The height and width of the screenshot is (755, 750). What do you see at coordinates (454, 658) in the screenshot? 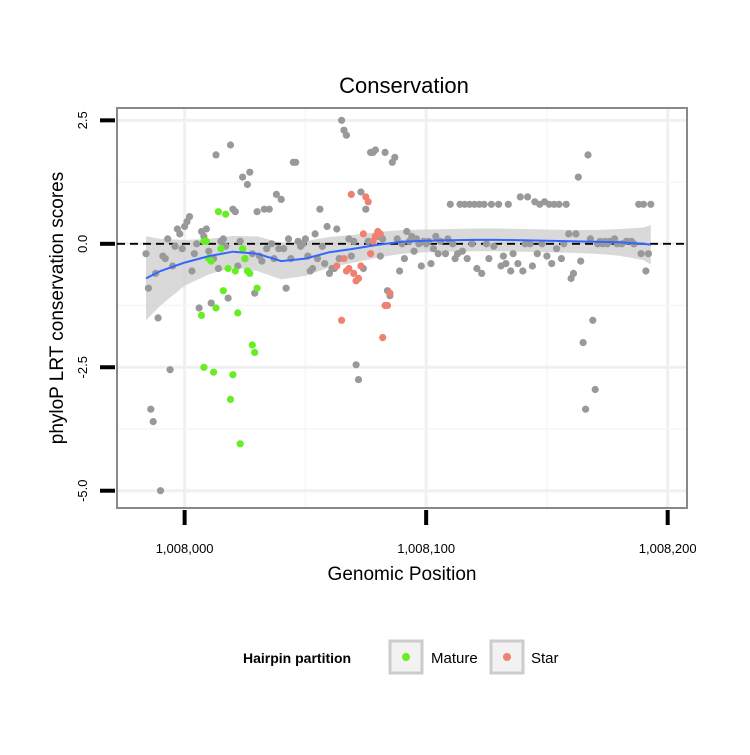
I see `legend-label-mature: Mature` at bounding box center [454, 658].